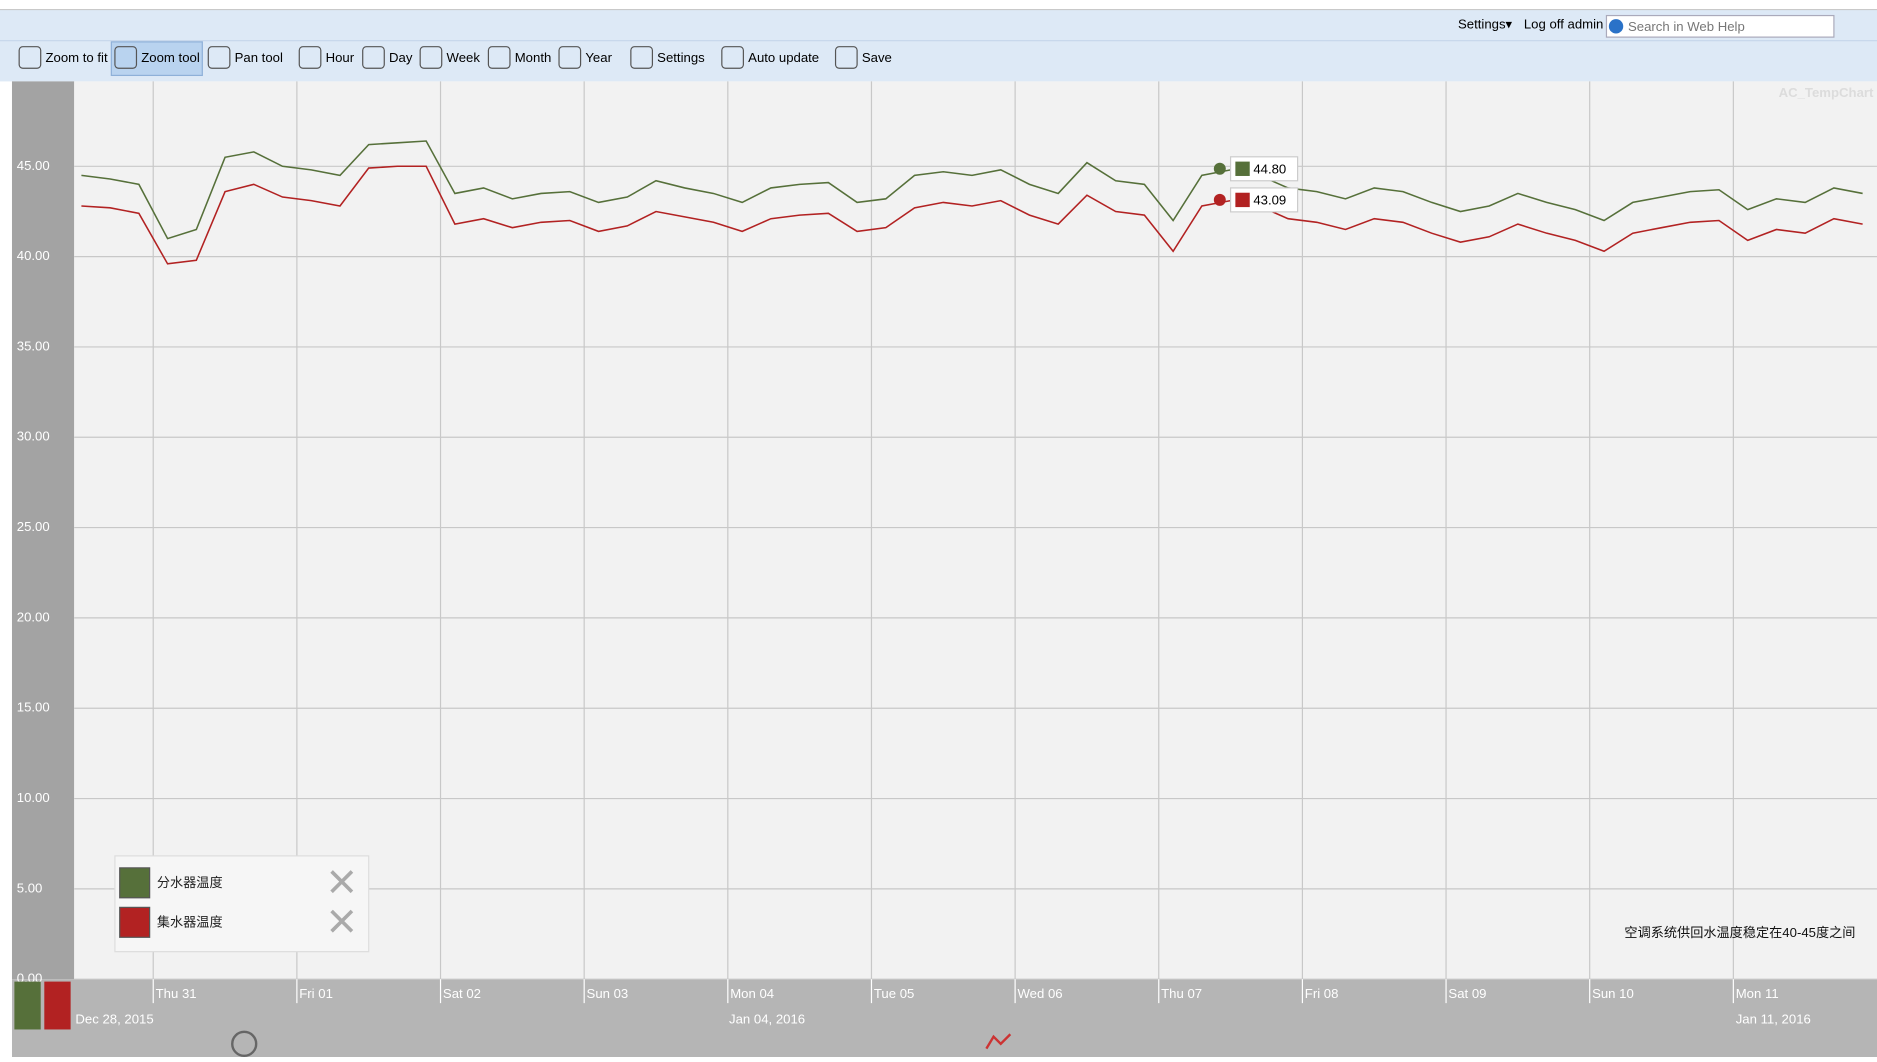 This screenshot has width=1877, height=1062. Describe the element at coordinates (1269, 200) in the screenshot. I see `tooltip-value: 43.09` at that location.